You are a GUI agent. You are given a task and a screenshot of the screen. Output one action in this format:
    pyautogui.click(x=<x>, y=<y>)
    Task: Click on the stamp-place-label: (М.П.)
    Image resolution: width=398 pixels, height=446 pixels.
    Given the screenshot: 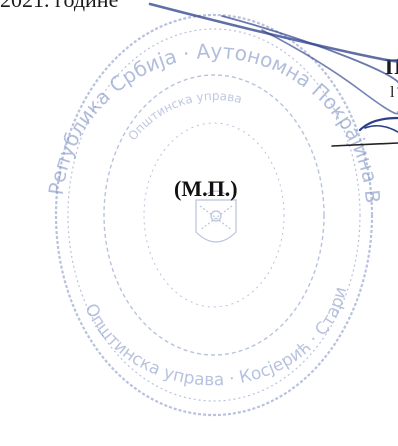 What is the action you would take?
    pyautogui.click(x=206, y=188)
    